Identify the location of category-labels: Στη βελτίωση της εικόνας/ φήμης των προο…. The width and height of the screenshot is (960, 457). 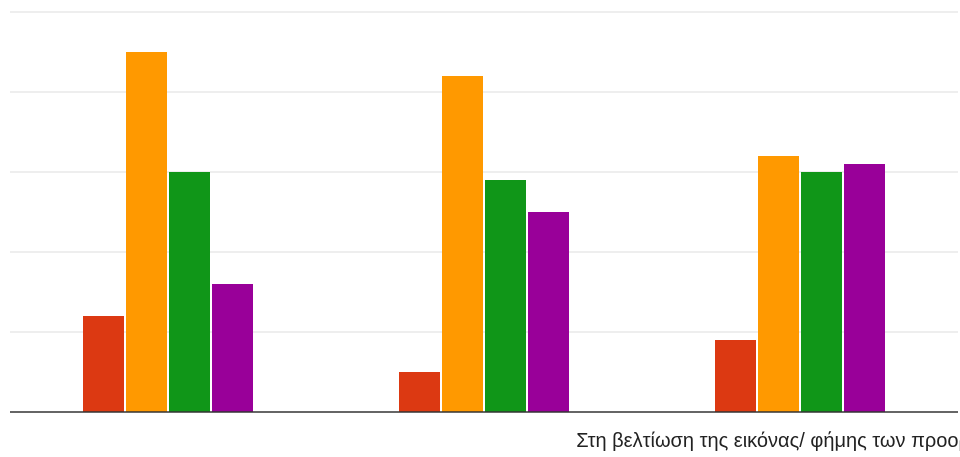
(768, 441).